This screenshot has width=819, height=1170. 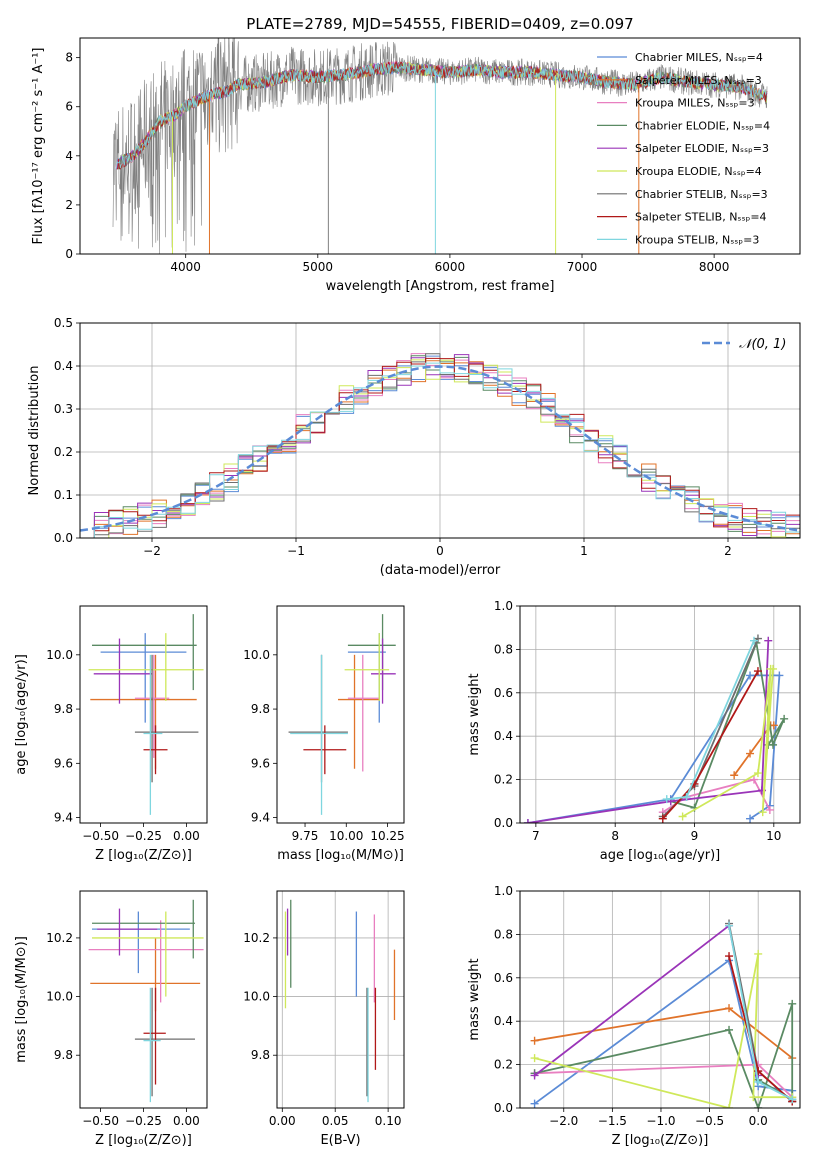 What do you see at coordinates (185, 267) in the screenshot?
I see `x-tick-label: 4000` at bounding box center [185, 267].